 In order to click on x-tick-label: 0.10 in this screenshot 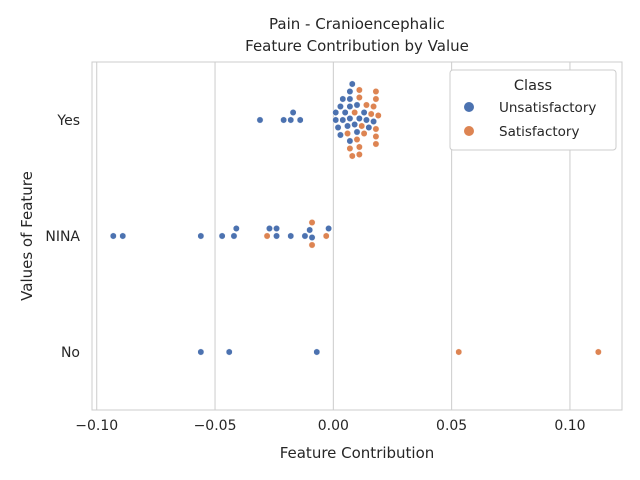, I will do `click(569, 426)`.